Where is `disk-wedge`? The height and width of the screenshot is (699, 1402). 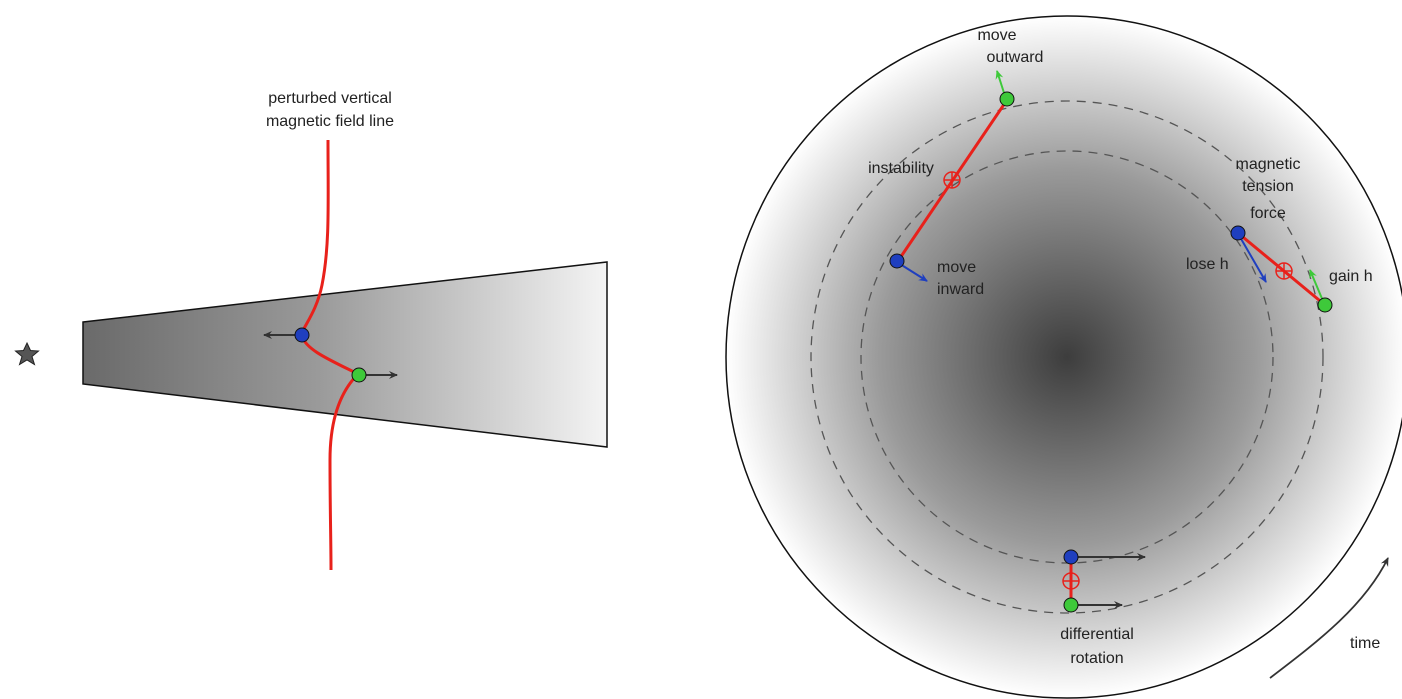
disk-wedge is located at coordinates (345, 354).